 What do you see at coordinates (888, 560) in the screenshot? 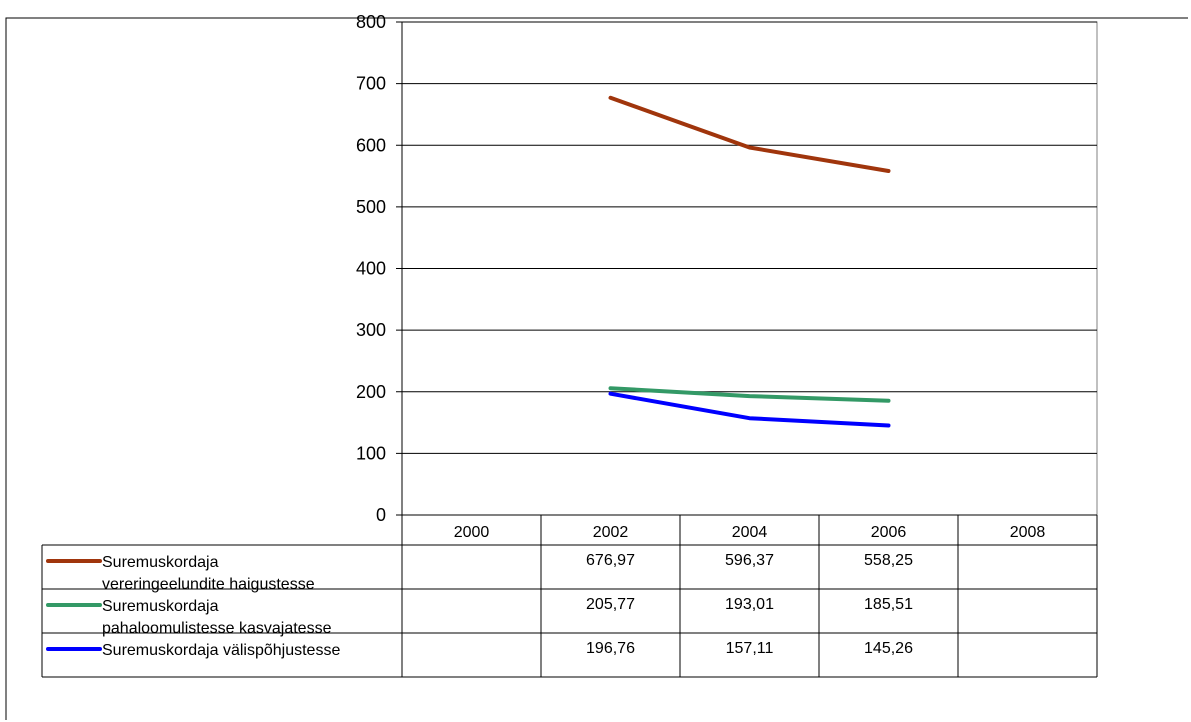
I see `data-table-cell: 558,25` at bounding box center [888, 560].